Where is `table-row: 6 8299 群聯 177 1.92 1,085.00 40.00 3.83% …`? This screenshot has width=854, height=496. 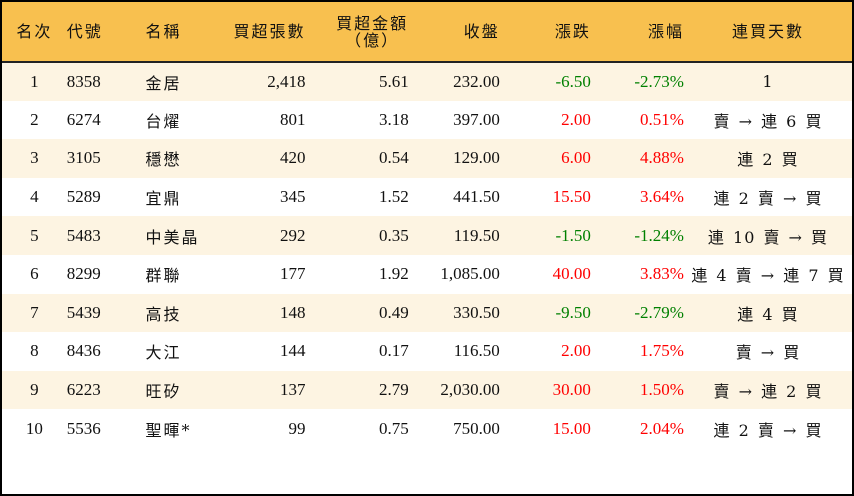
table-row: 6 8299 群聯 177 1.92 1,085.00 40.00 3.83% … is located at coordinates (427, 274).